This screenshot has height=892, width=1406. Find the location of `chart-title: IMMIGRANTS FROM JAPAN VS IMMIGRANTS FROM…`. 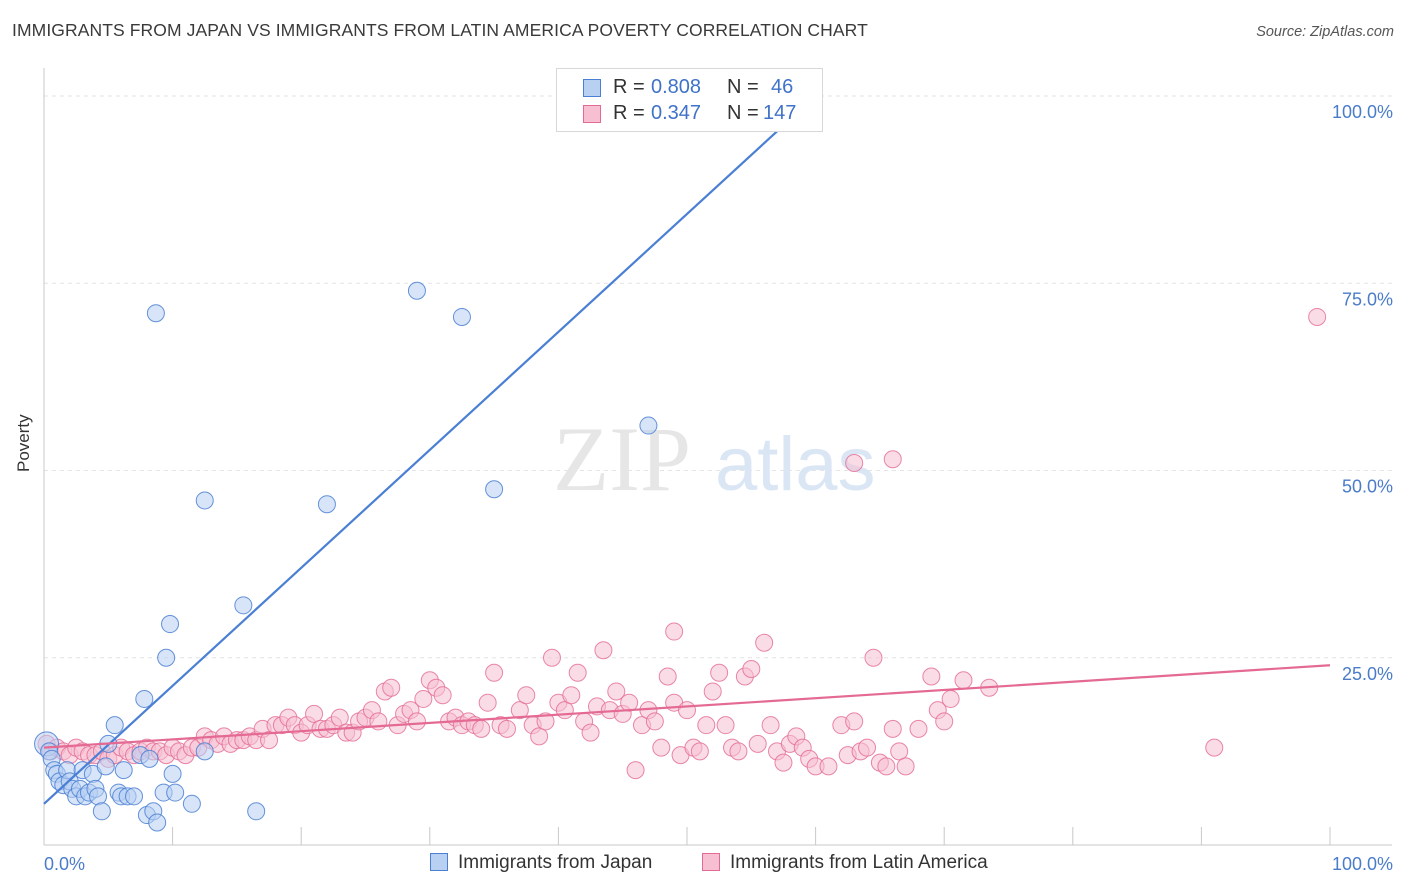

chart-title: IMMIGRANTS FROM JAPAN VS IMMIGRANTS FROM… is located at coordinates (440, 30).